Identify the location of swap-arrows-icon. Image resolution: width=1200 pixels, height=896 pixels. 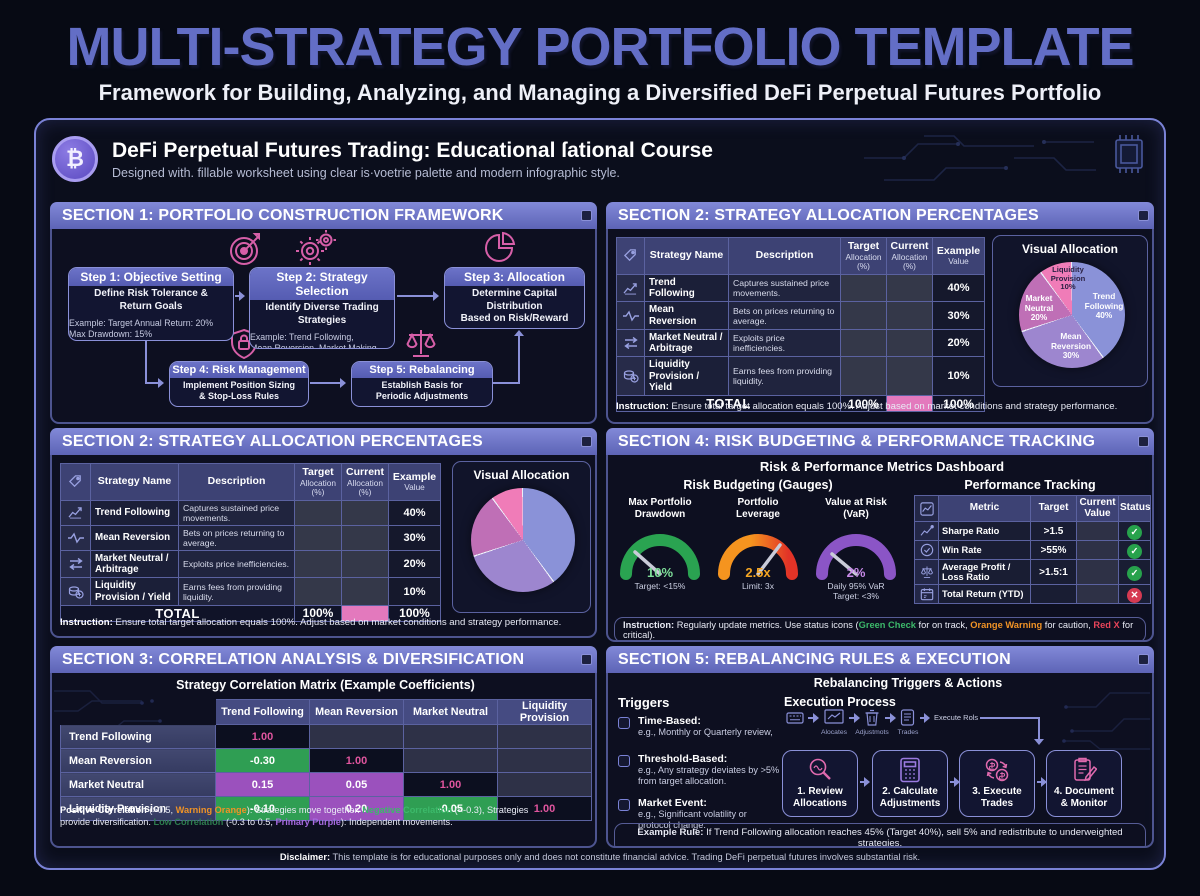
(75, 564).